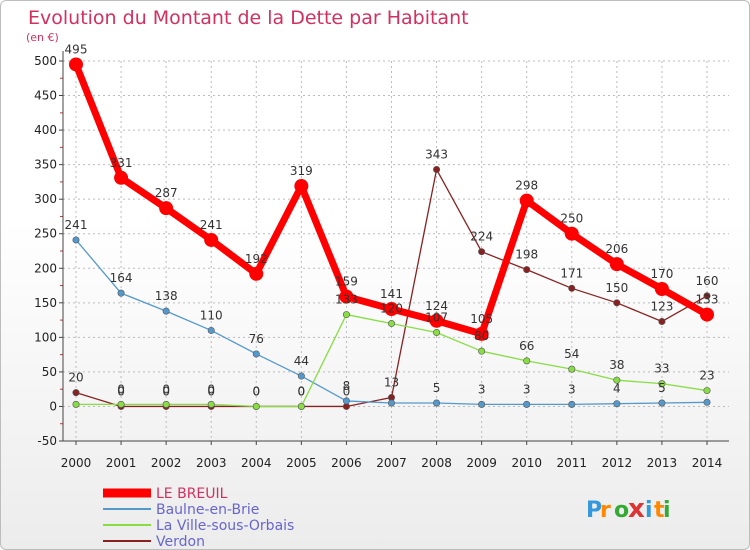 This screenshot has height=550, width=750. Describe the element at coordinates (256, 339) in the screenshot. I see `data-label: 76` at that location.